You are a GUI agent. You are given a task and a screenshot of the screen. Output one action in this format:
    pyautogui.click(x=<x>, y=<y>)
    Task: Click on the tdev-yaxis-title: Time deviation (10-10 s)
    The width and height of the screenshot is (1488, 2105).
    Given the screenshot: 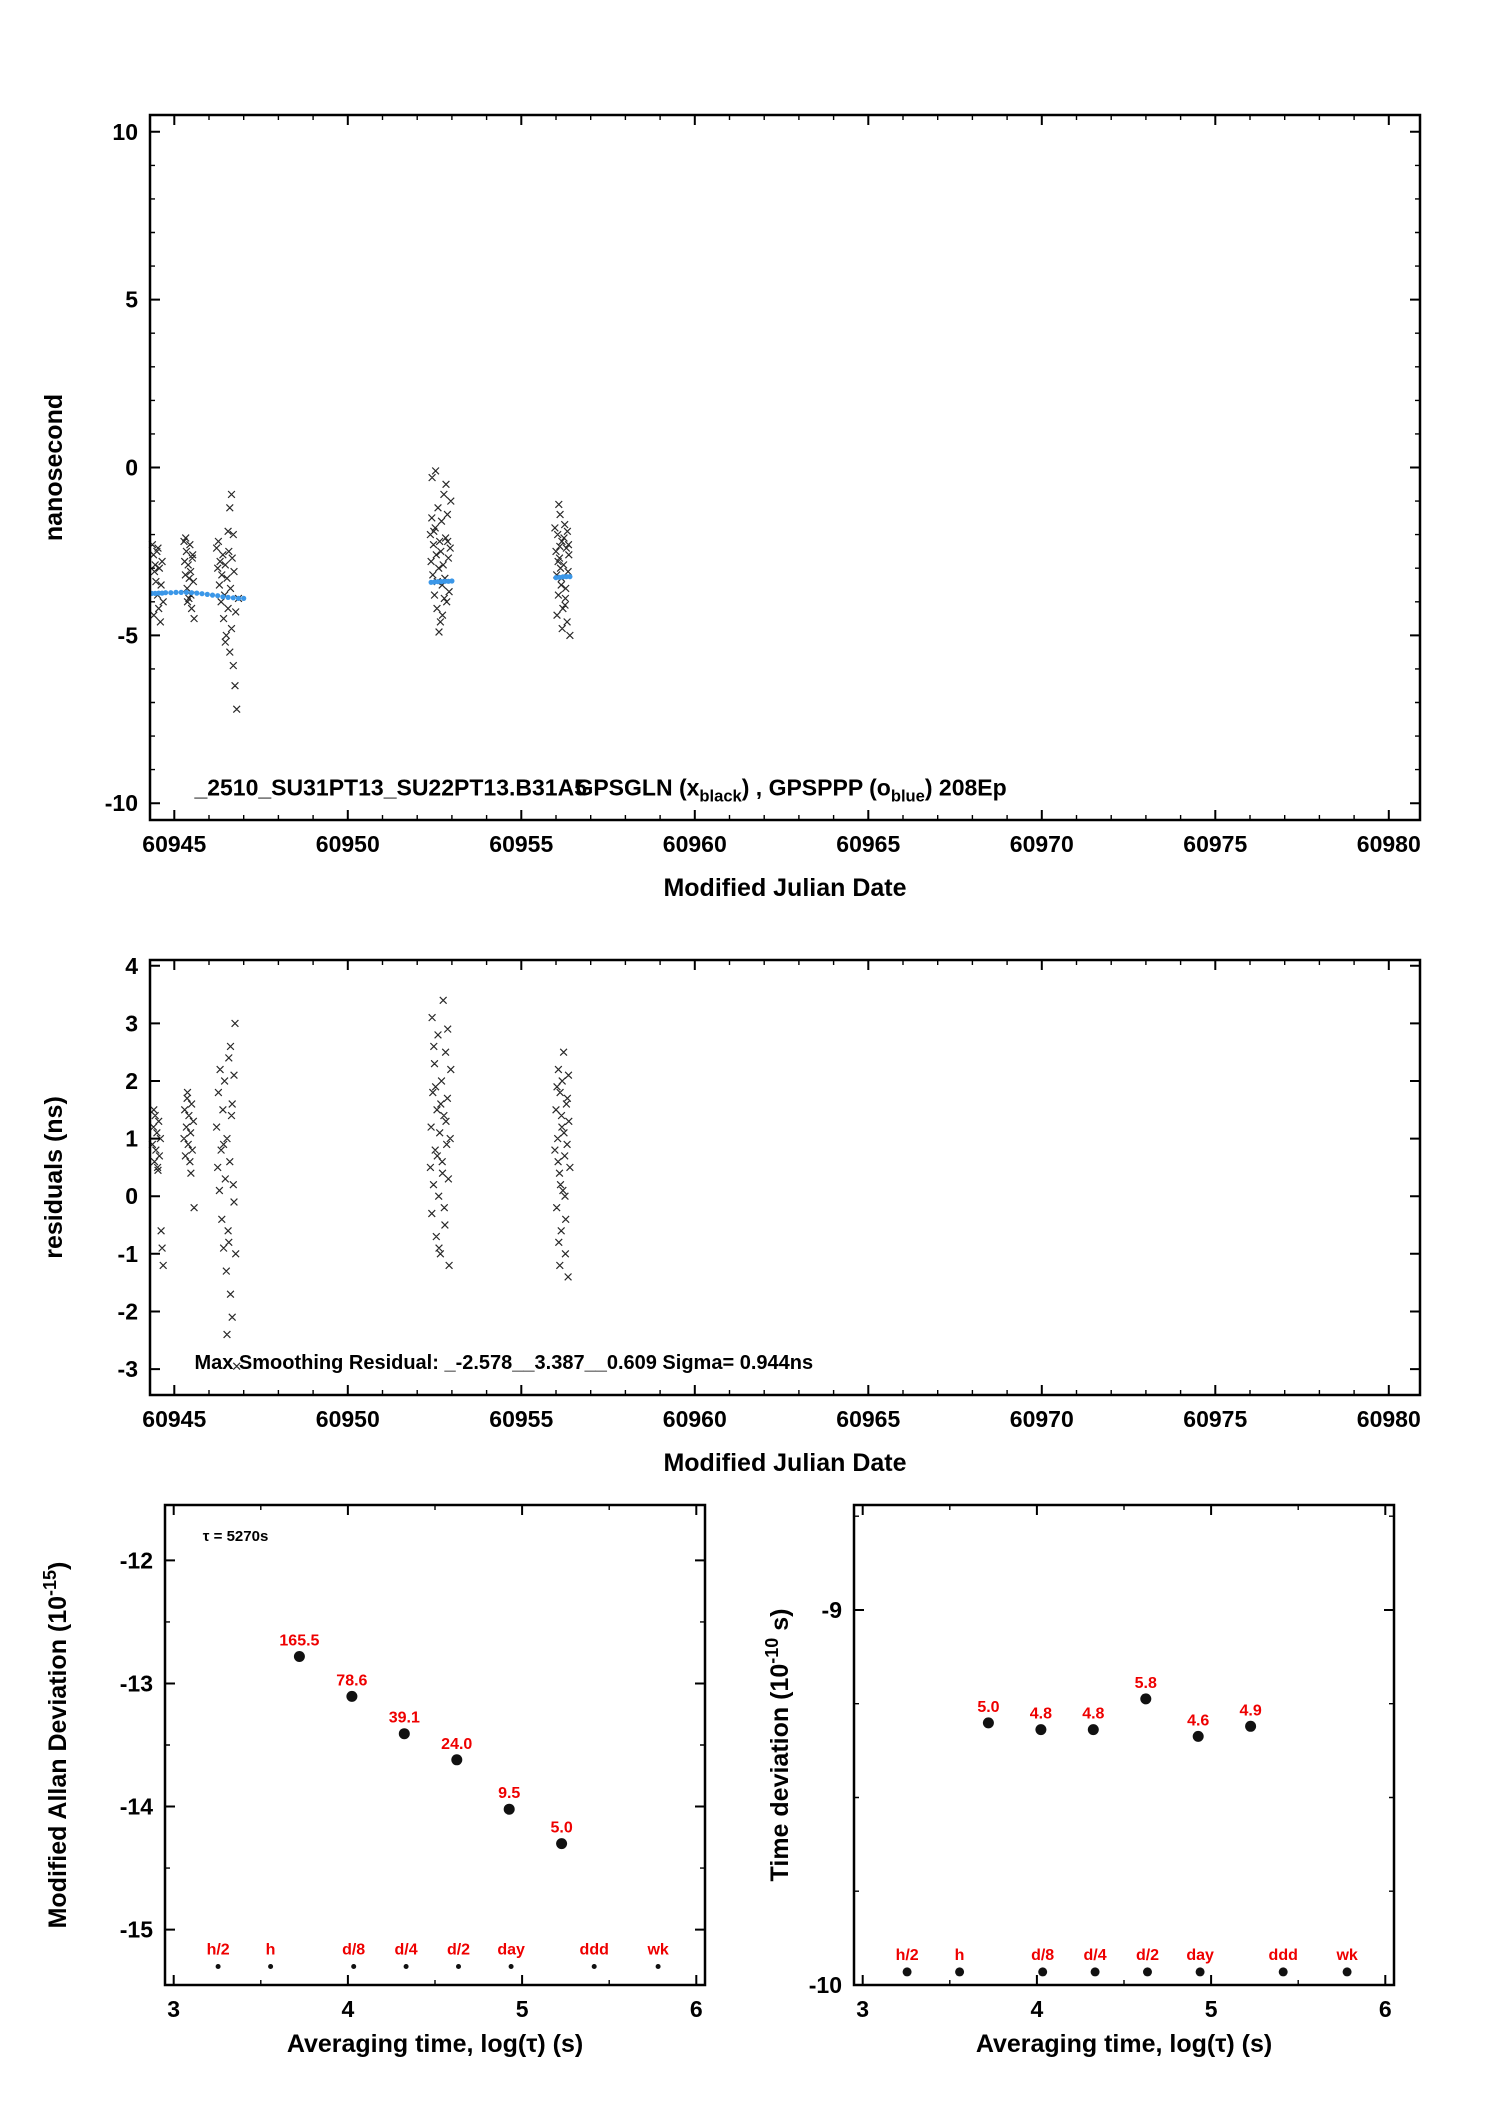 What is the action you would take?
    pyautogui.click(x=778, y=1745)
    